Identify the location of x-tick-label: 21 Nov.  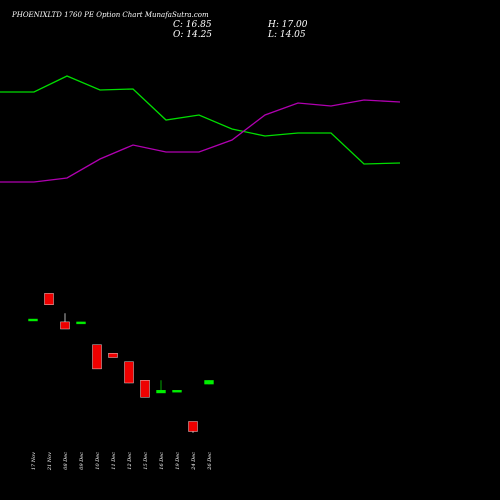
(50, 461).